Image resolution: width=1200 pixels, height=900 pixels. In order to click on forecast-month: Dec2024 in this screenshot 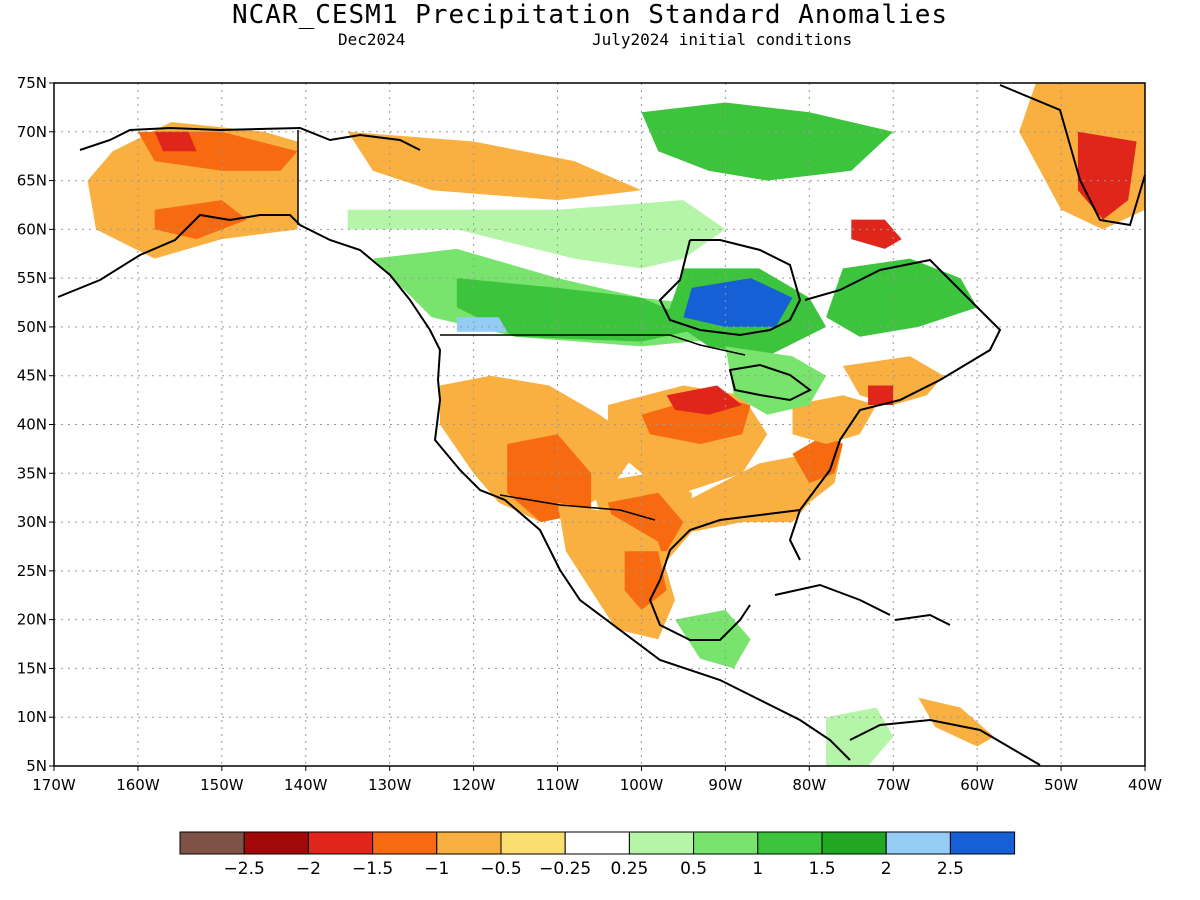, I will do `click(372, 39)`.